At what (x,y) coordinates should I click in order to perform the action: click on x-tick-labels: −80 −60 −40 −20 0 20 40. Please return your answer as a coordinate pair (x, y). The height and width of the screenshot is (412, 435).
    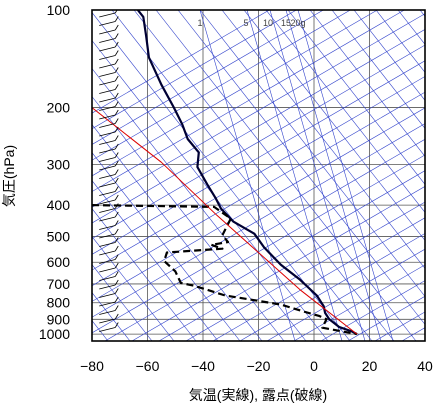
    Looking at the image, I should click on (256, 366).